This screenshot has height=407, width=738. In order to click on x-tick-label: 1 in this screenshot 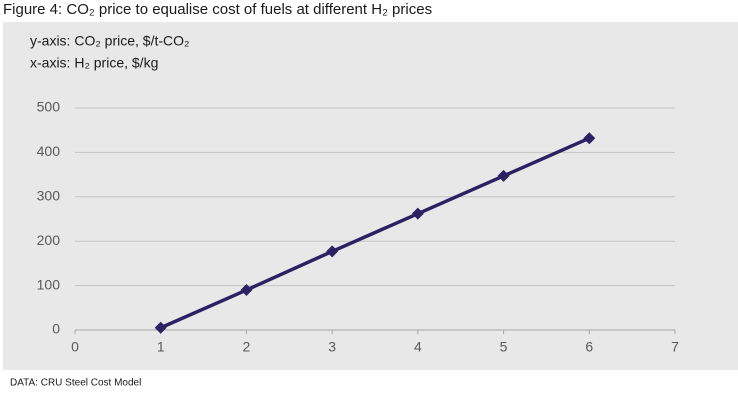, I will do `click(161, 347)`.